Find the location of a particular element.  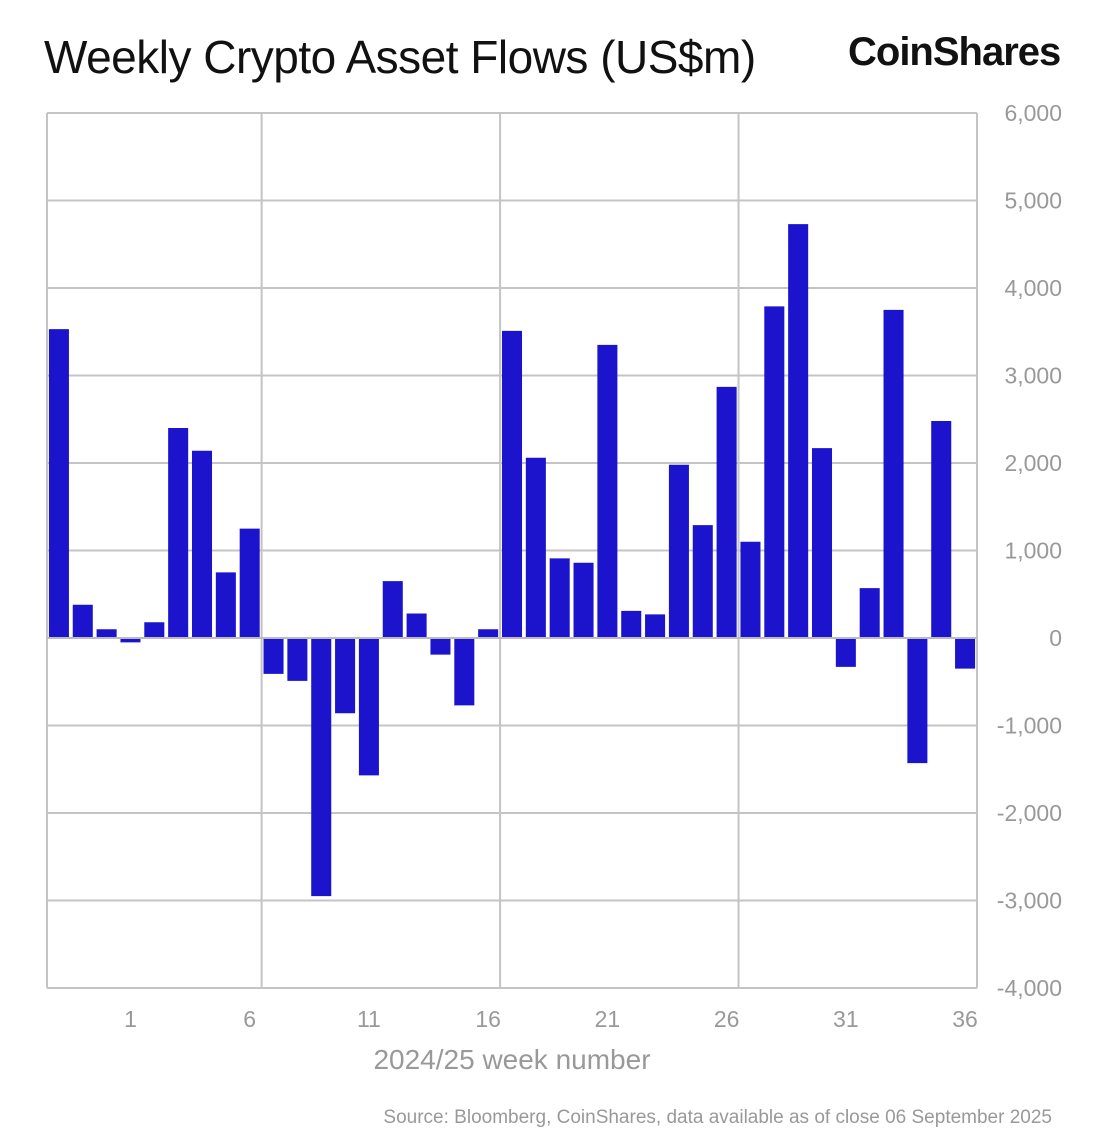

y-tick-label: -4,000 is located at coordinates (1029, 988).